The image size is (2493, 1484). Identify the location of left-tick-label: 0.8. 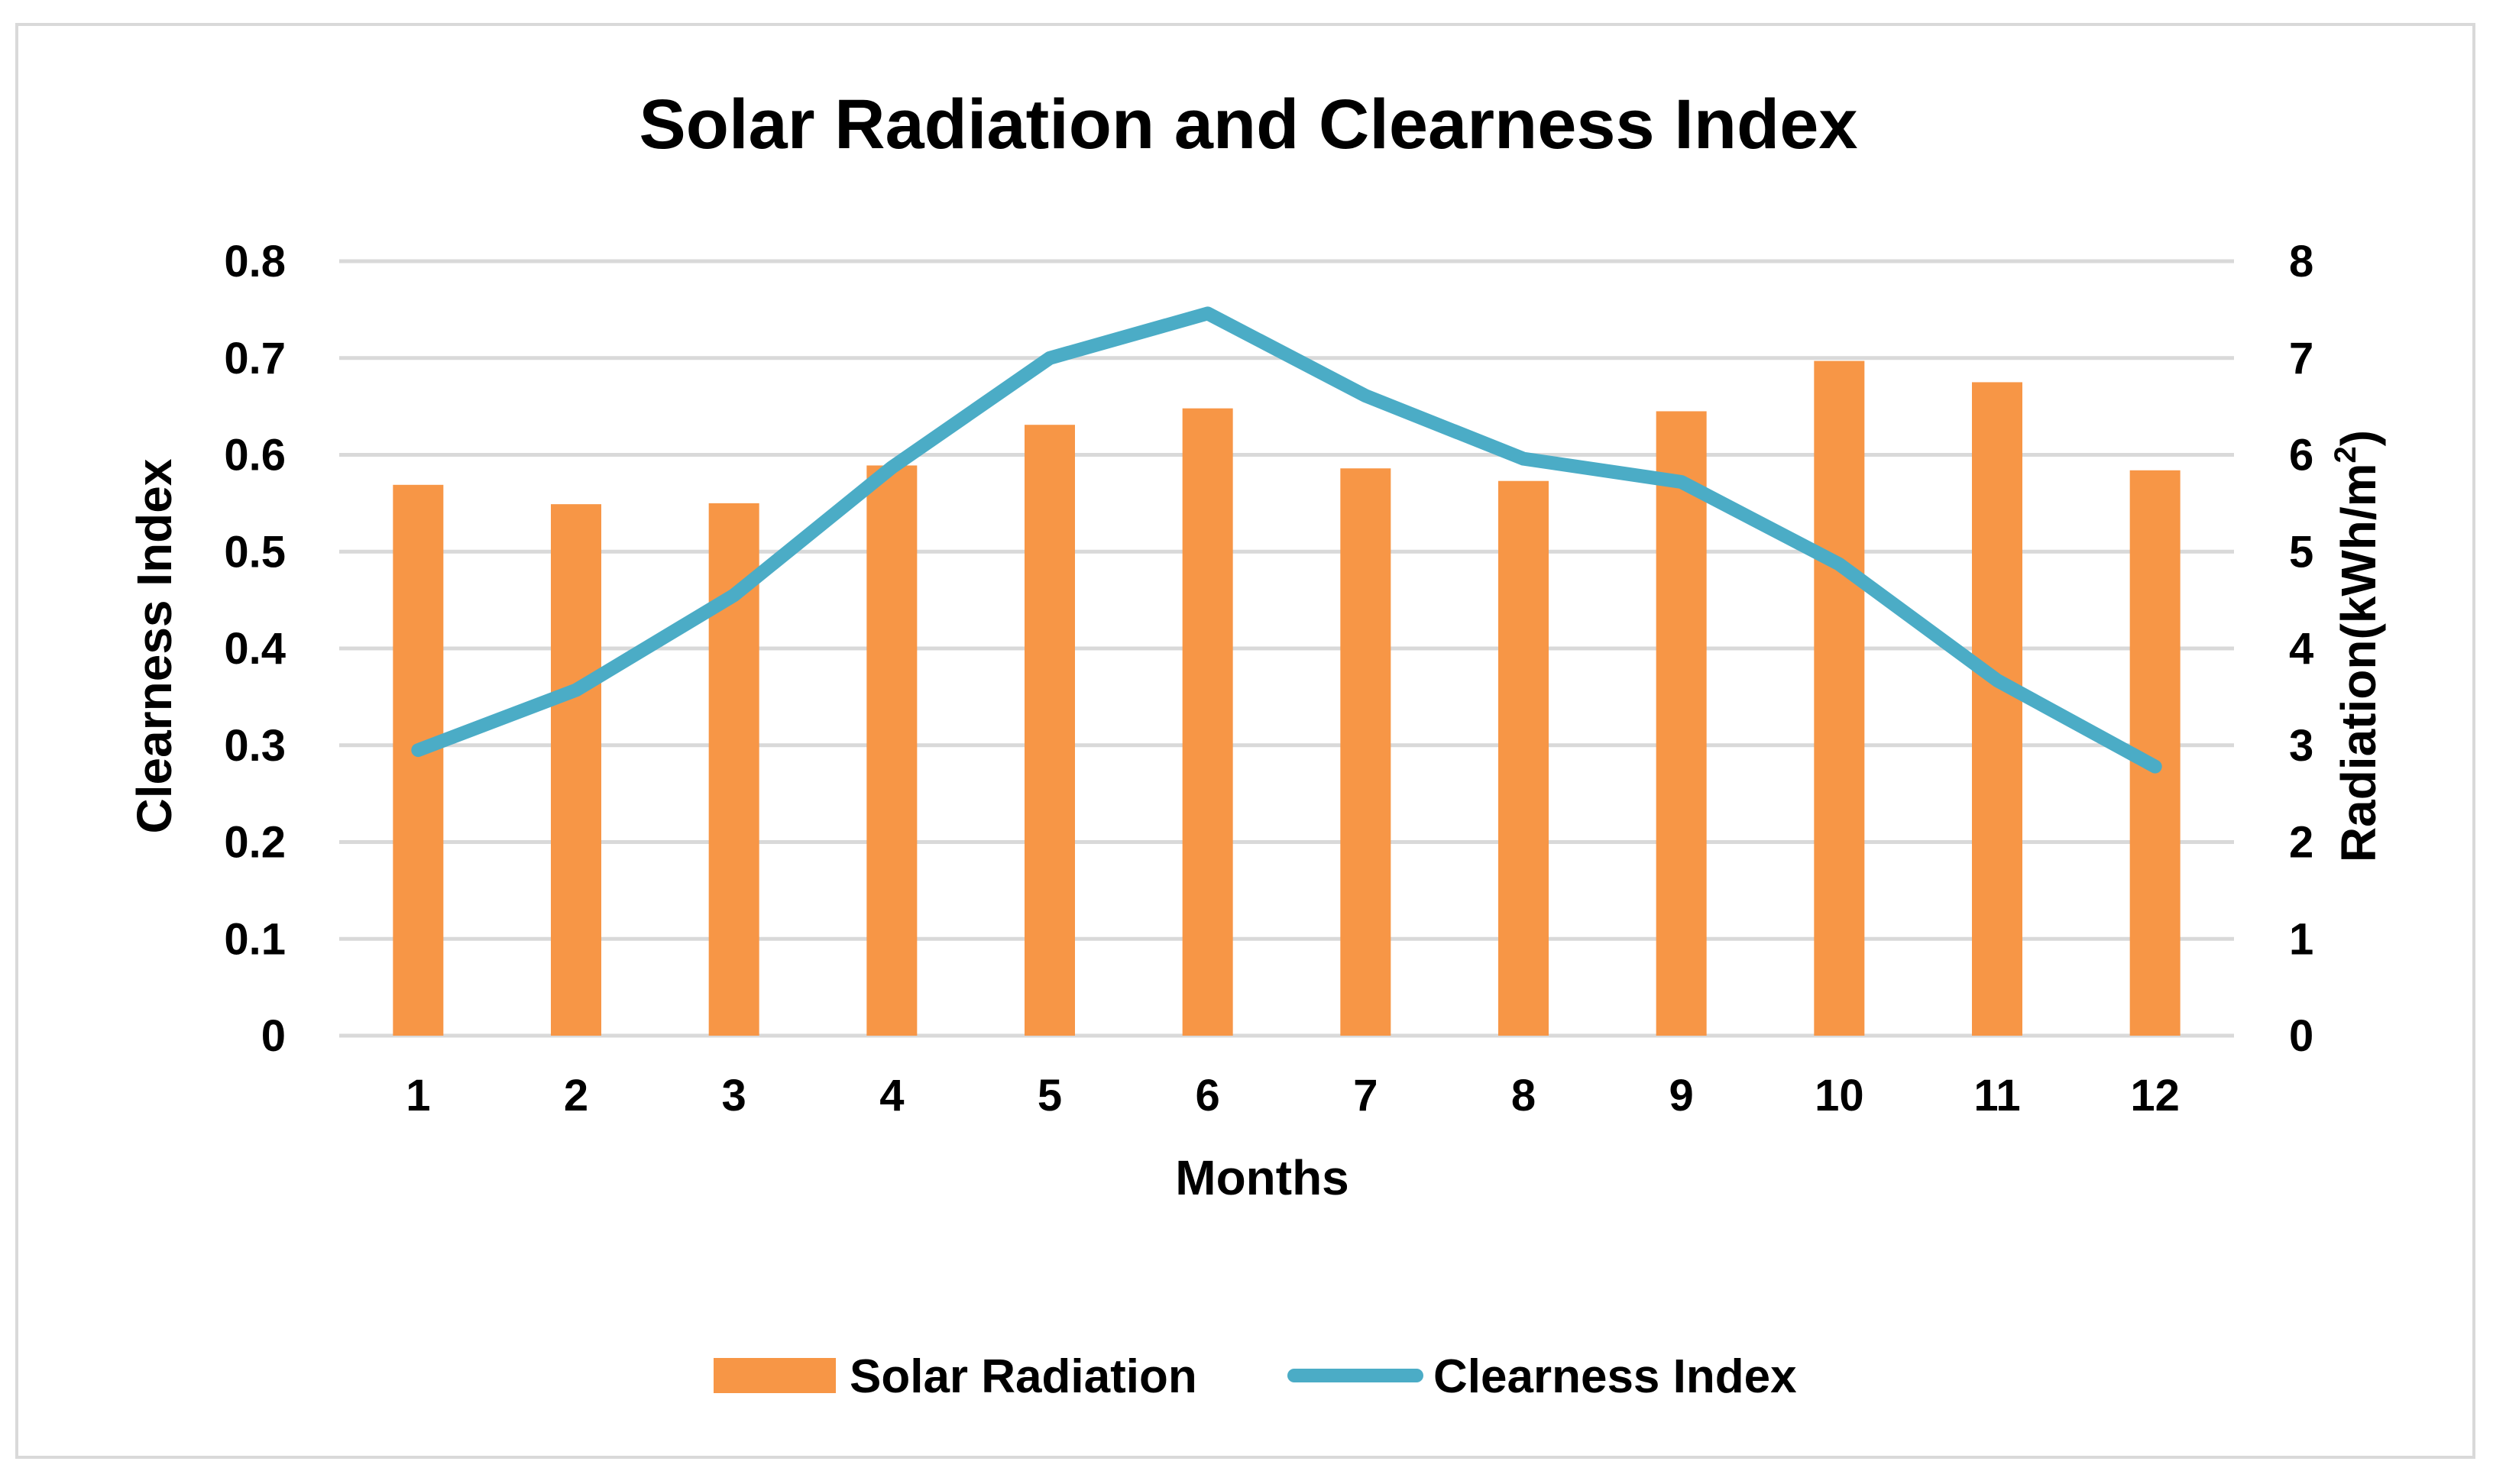
(255, 261).